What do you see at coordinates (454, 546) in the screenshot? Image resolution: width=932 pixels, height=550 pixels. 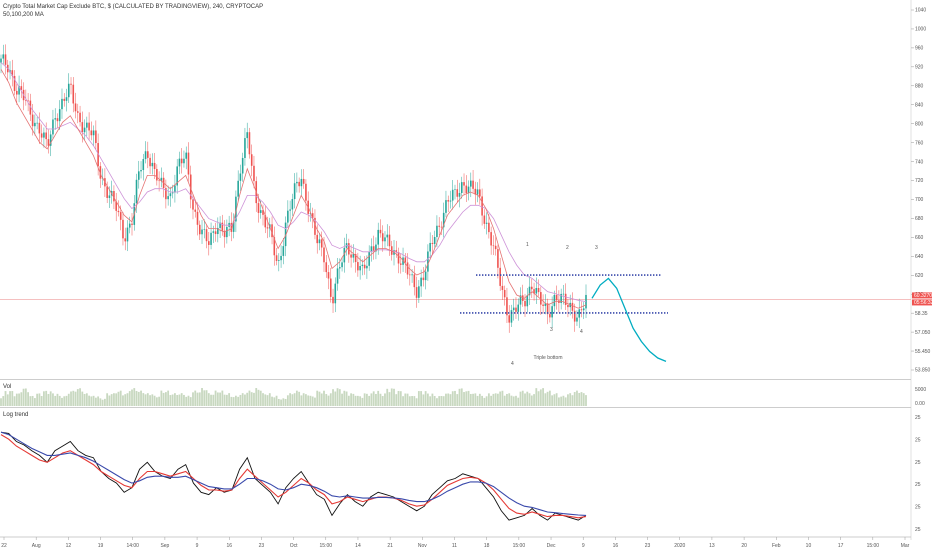 I see `time-axis-label: 11` at bounding box center [454, 546].